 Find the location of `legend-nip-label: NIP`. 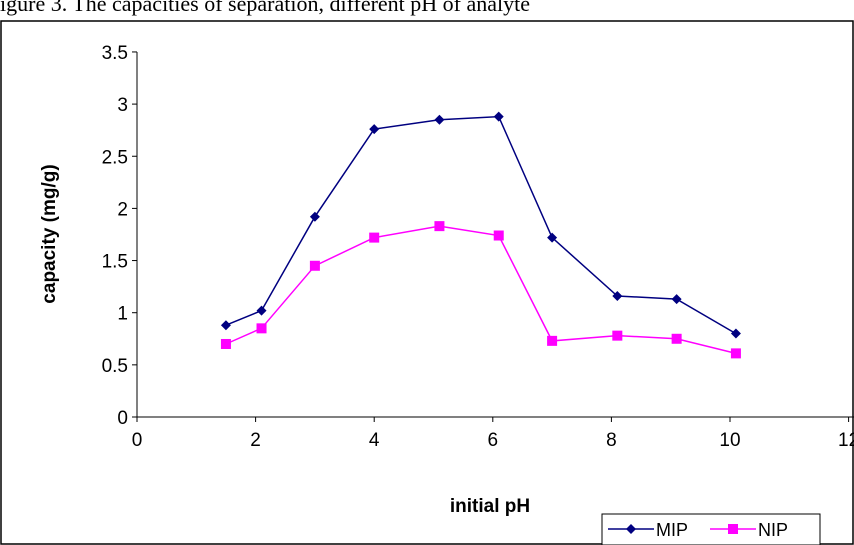

legend-nip-label: NIP is located at coordinates (773, 530).